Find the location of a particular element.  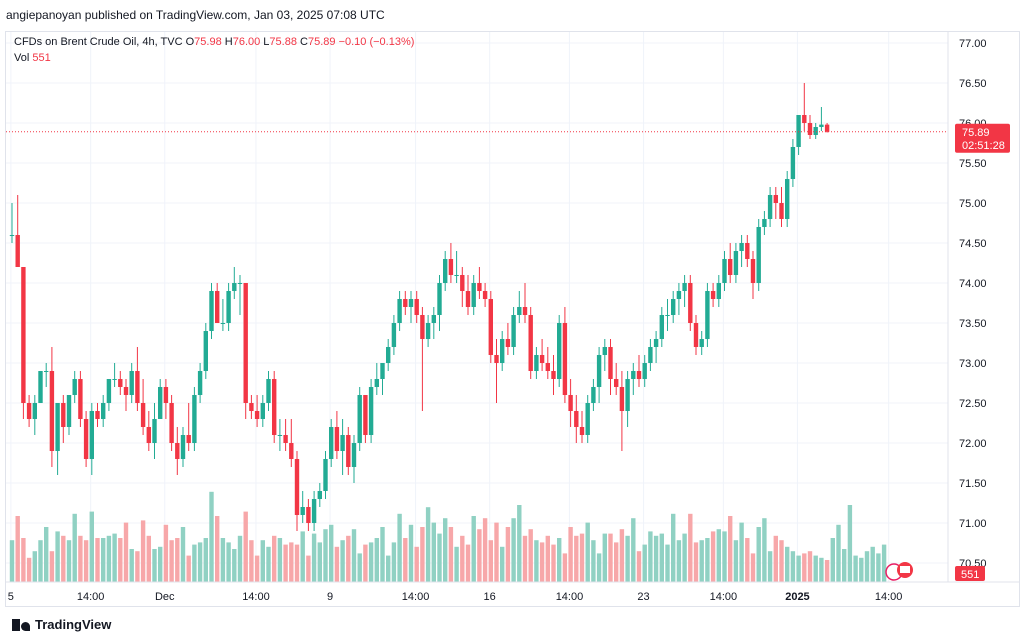

y-tick-label: 74.50 is located at coordinates (973, 244).